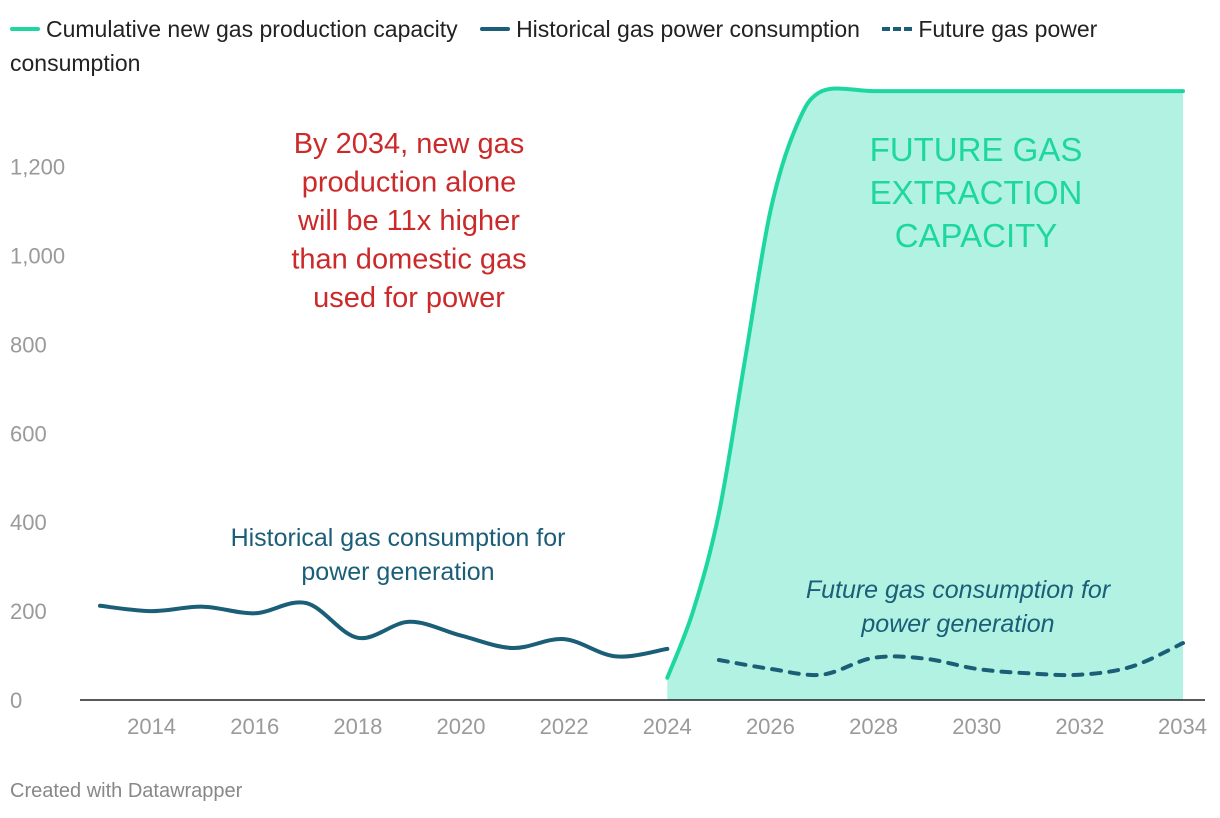 The image size is (1220, 818). Describe the element at coordinates (28, 433) in the screenshot. I see `y-tick-label: 600` at that location.